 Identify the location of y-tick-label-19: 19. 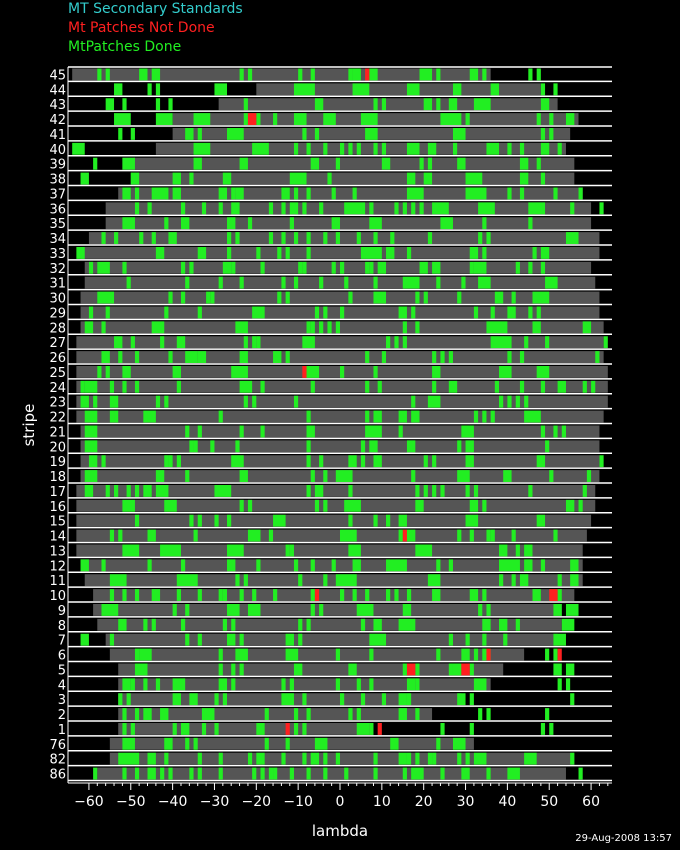
(57, 462).